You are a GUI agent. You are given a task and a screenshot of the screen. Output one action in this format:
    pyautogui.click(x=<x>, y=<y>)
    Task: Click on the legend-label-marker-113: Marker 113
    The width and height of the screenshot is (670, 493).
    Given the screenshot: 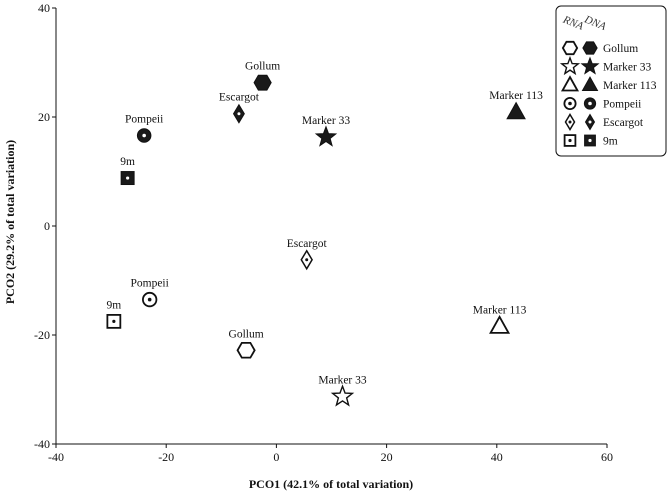 What is the action you would take?
    pyautogui.click(x=630, y=86)
    